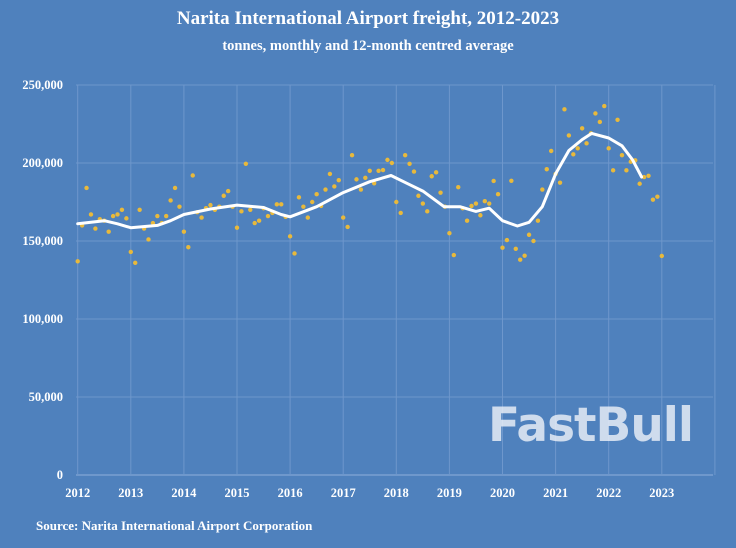  I want to click on fastbull-watermark-logo: FastBull, so click(591, 425).